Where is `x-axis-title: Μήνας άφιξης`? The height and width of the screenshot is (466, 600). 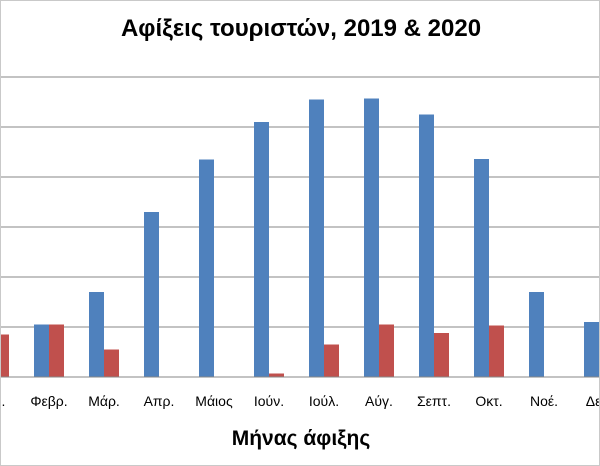
x-axis-title: Μήνας άφιξης is located at coordinates (301, 438).